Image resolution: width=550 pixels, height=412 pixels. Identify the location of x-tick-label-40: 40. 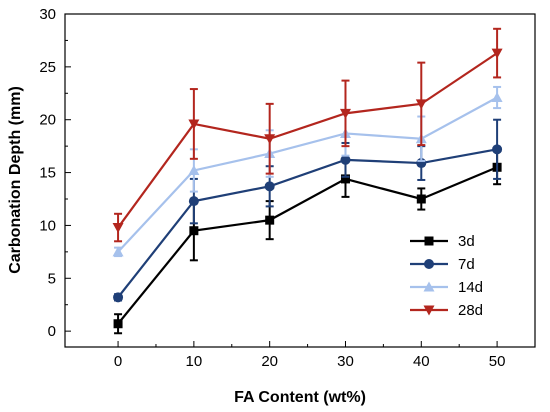
(421, 361).